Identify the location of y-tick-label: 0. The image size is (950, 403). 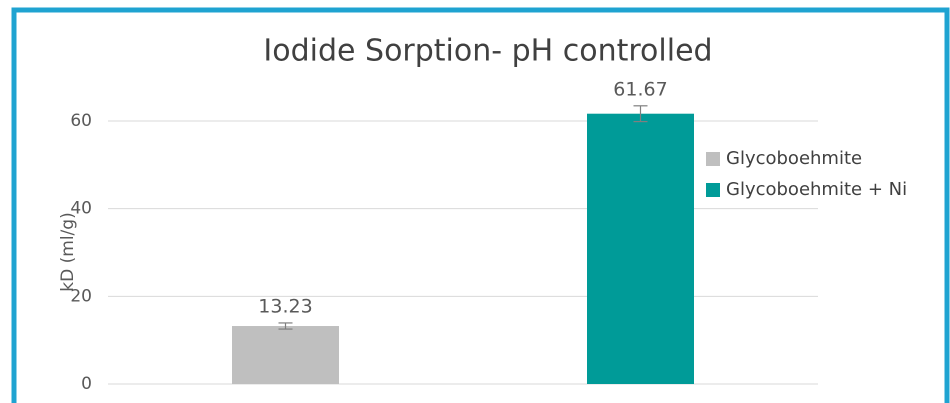
(86, 384).